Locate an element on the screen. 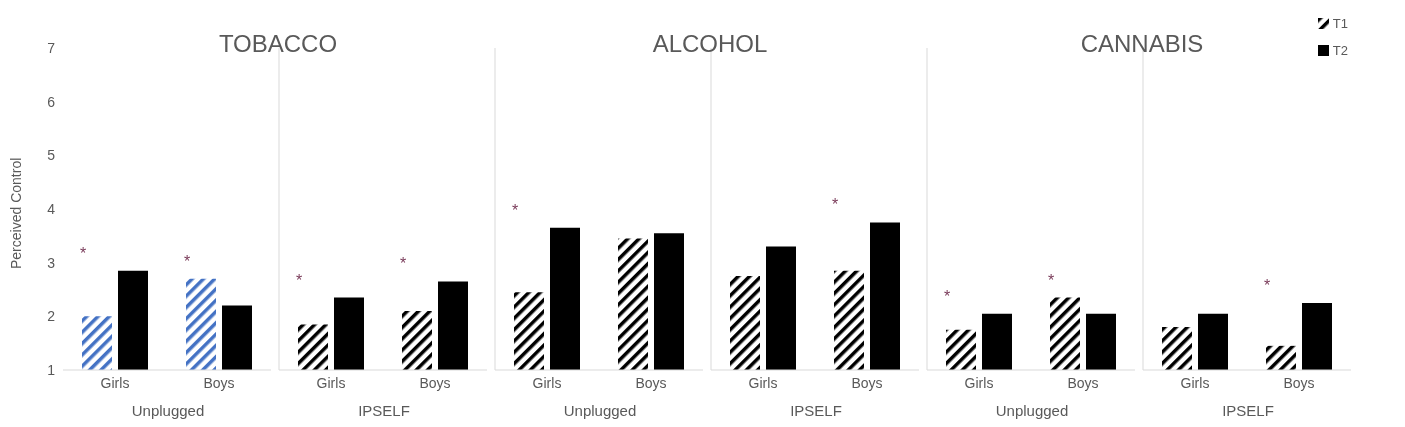  y-tick-label: 6 is located at coordinates (51, 101).